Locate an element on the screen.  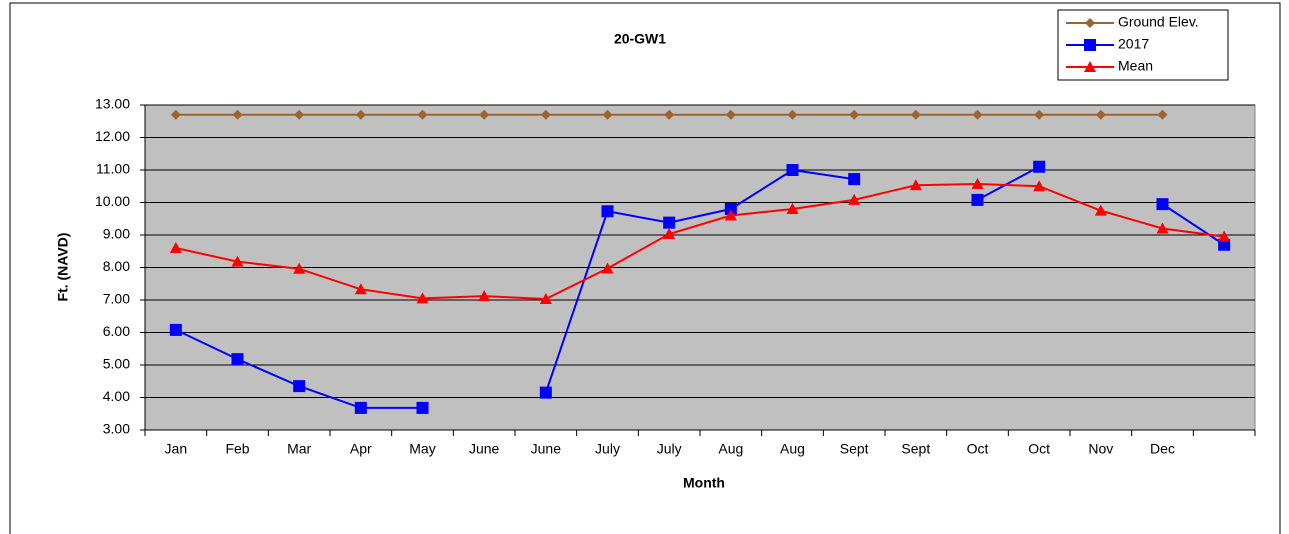
x-tick-label: Apr is located at coordinates (361, 449).